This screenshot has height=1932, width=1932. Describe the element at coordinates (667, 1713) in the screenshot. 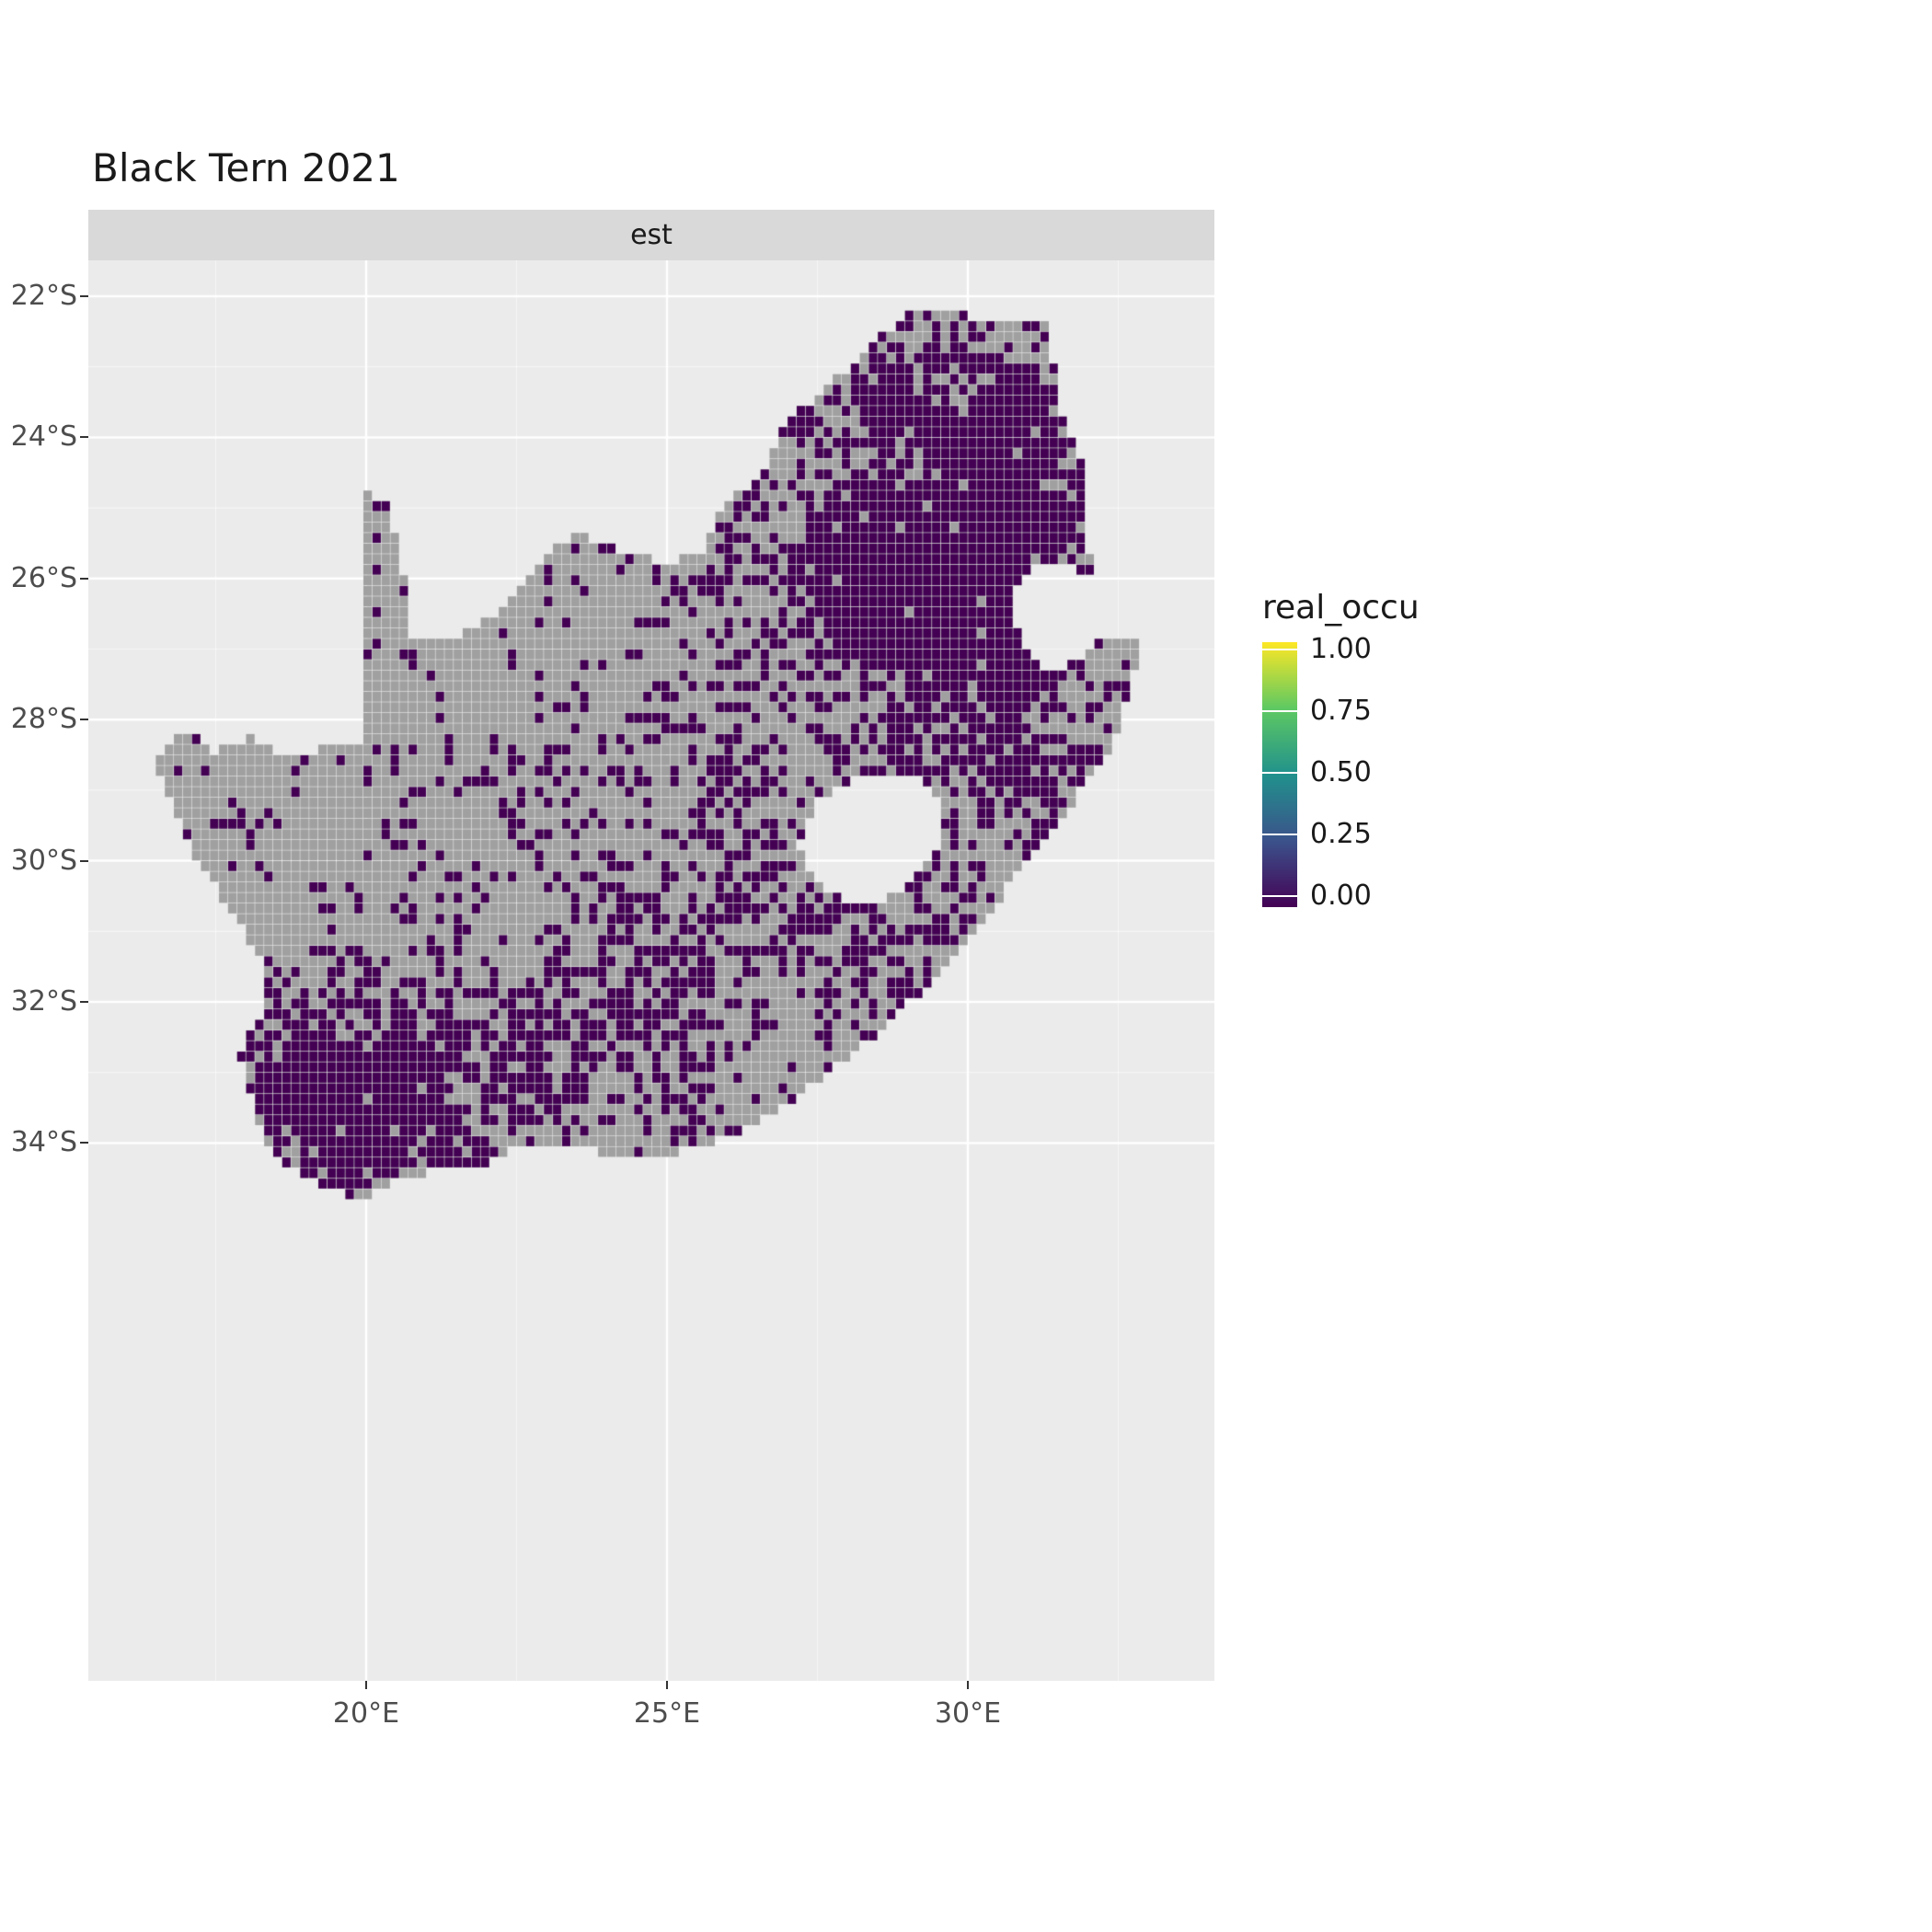

I see `x-tick-label: 25°E` at that location.